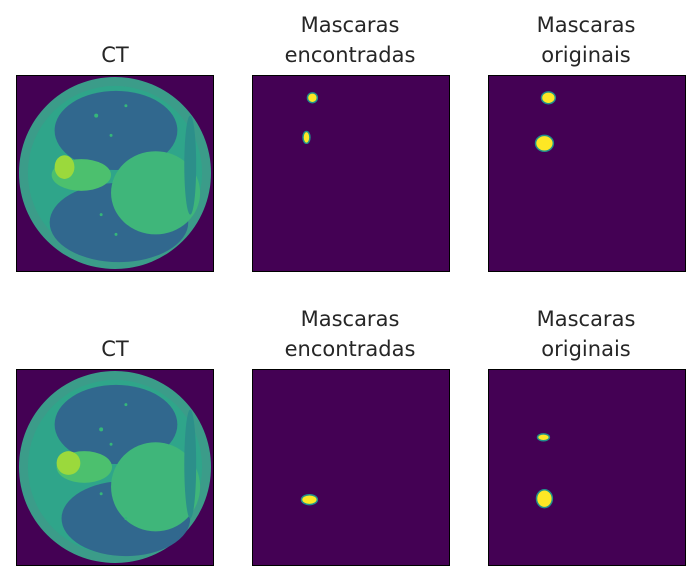 This screenshot has height=581, width=695. Describe the element at coordinates (115, 349) in the screenshot. I see `panel-title-ct-row2: CT` at that location.